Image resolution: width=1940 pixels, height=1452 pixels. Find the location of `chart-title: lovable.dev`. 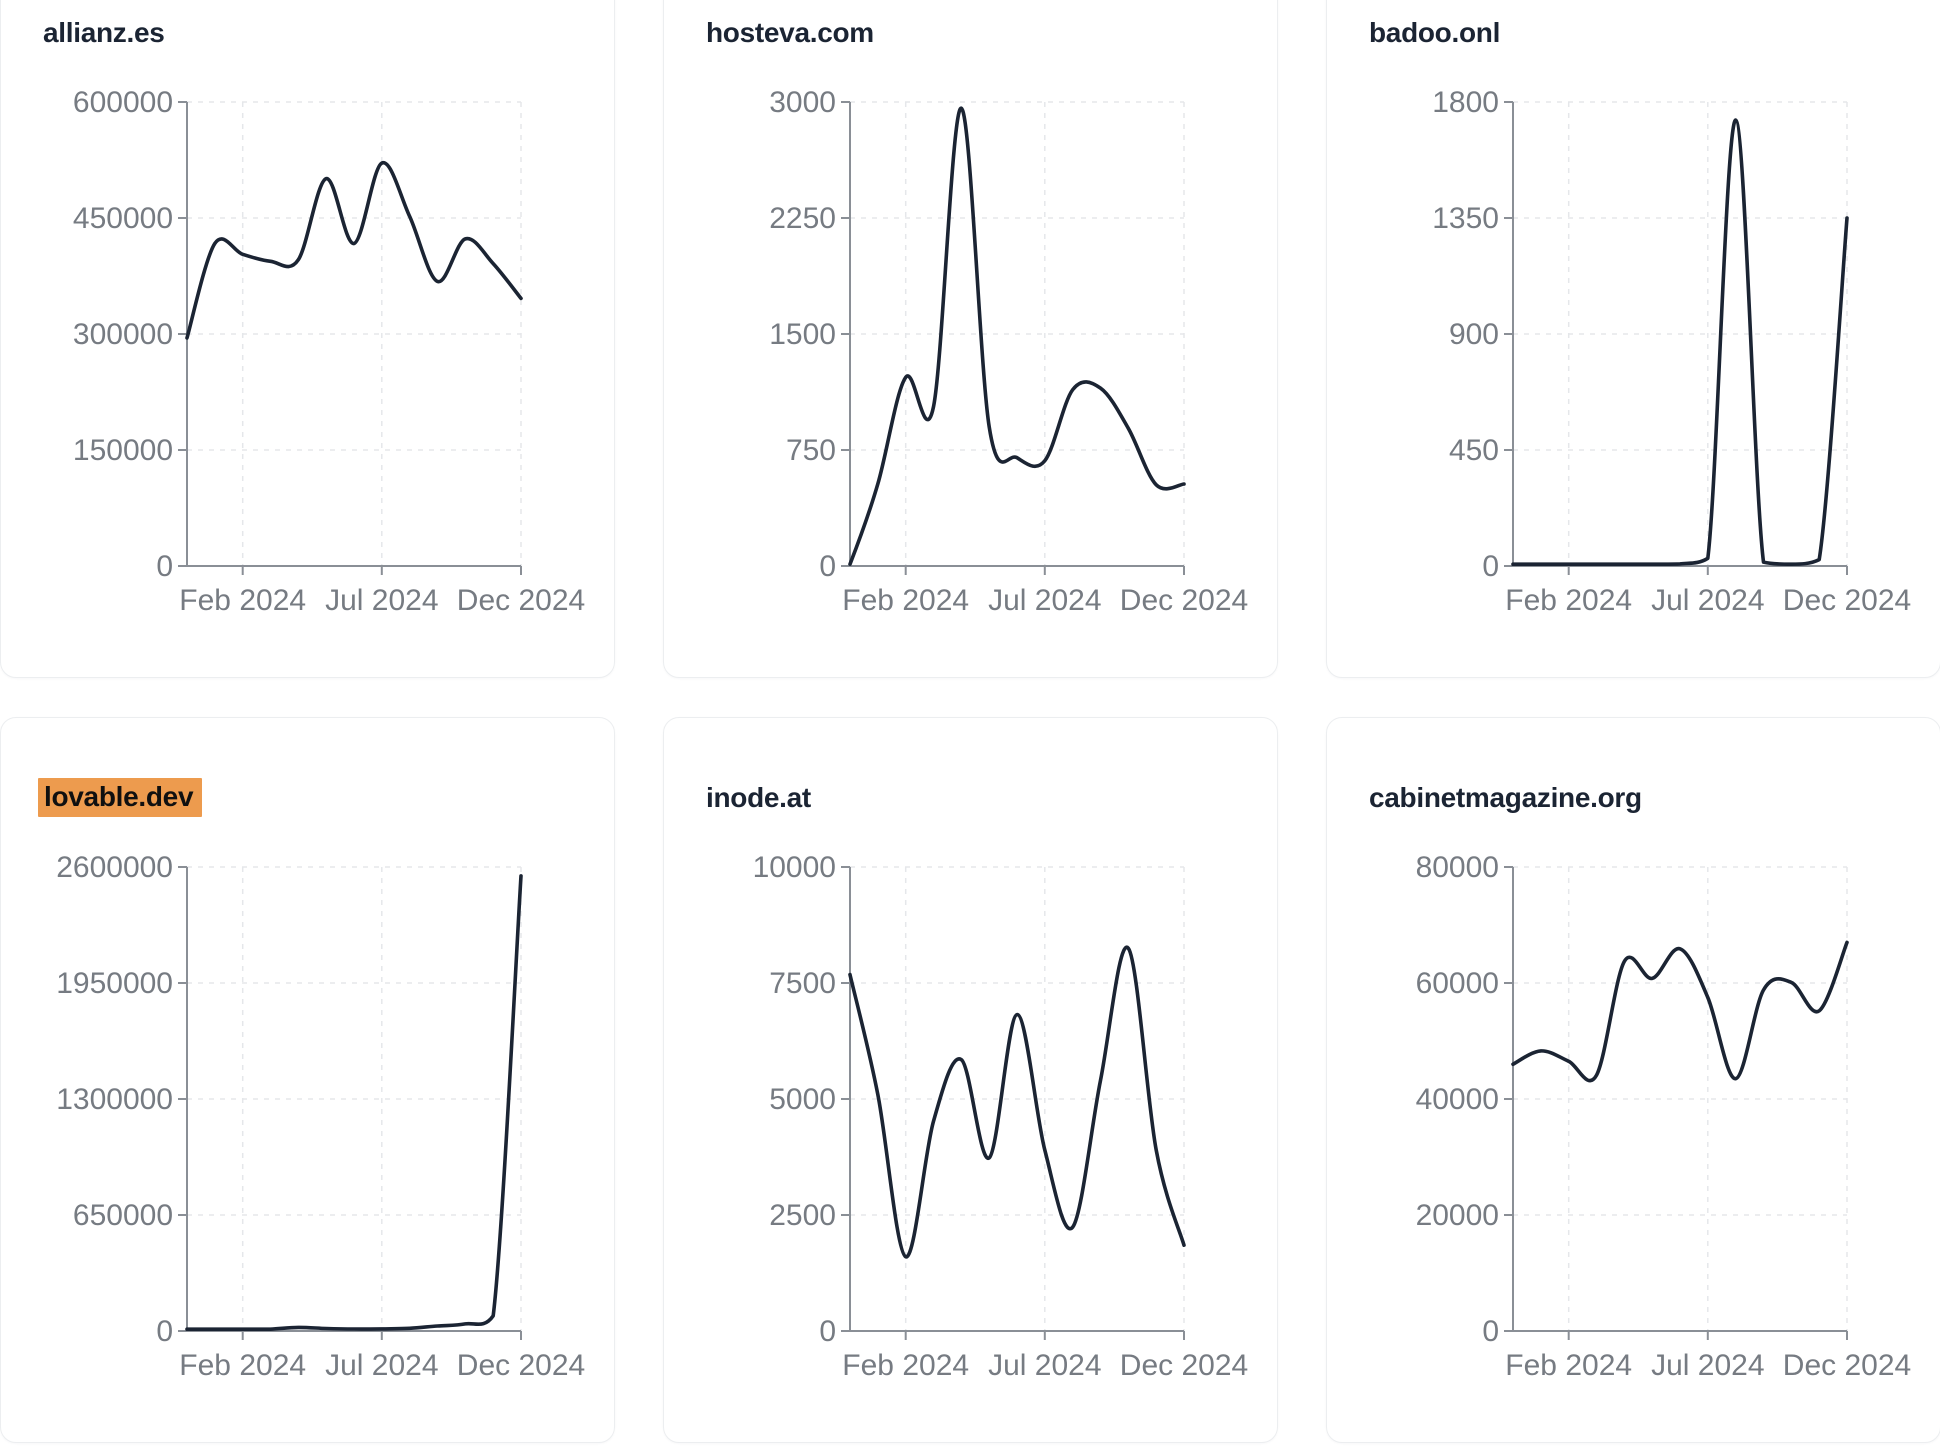

chart-title: lovable.dev is located at coordinates (120, 797).